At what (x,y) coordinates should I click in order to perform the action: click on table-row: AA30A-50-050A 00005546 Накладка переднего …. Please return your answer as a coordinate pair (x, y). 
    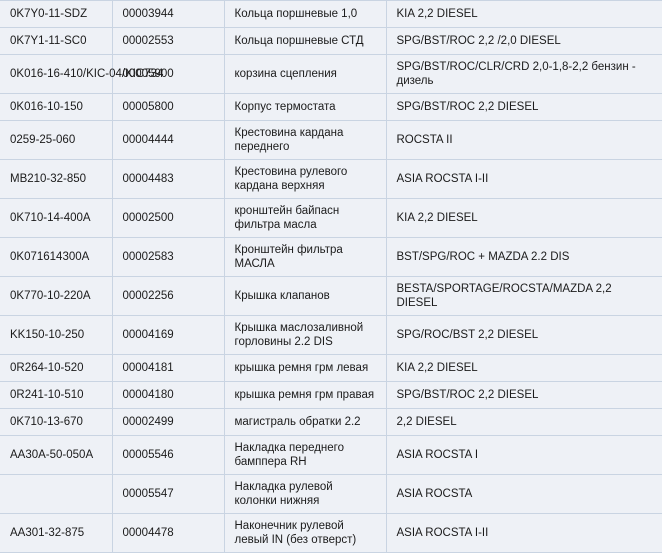
    Looking at the image, I should click on (331, 455).